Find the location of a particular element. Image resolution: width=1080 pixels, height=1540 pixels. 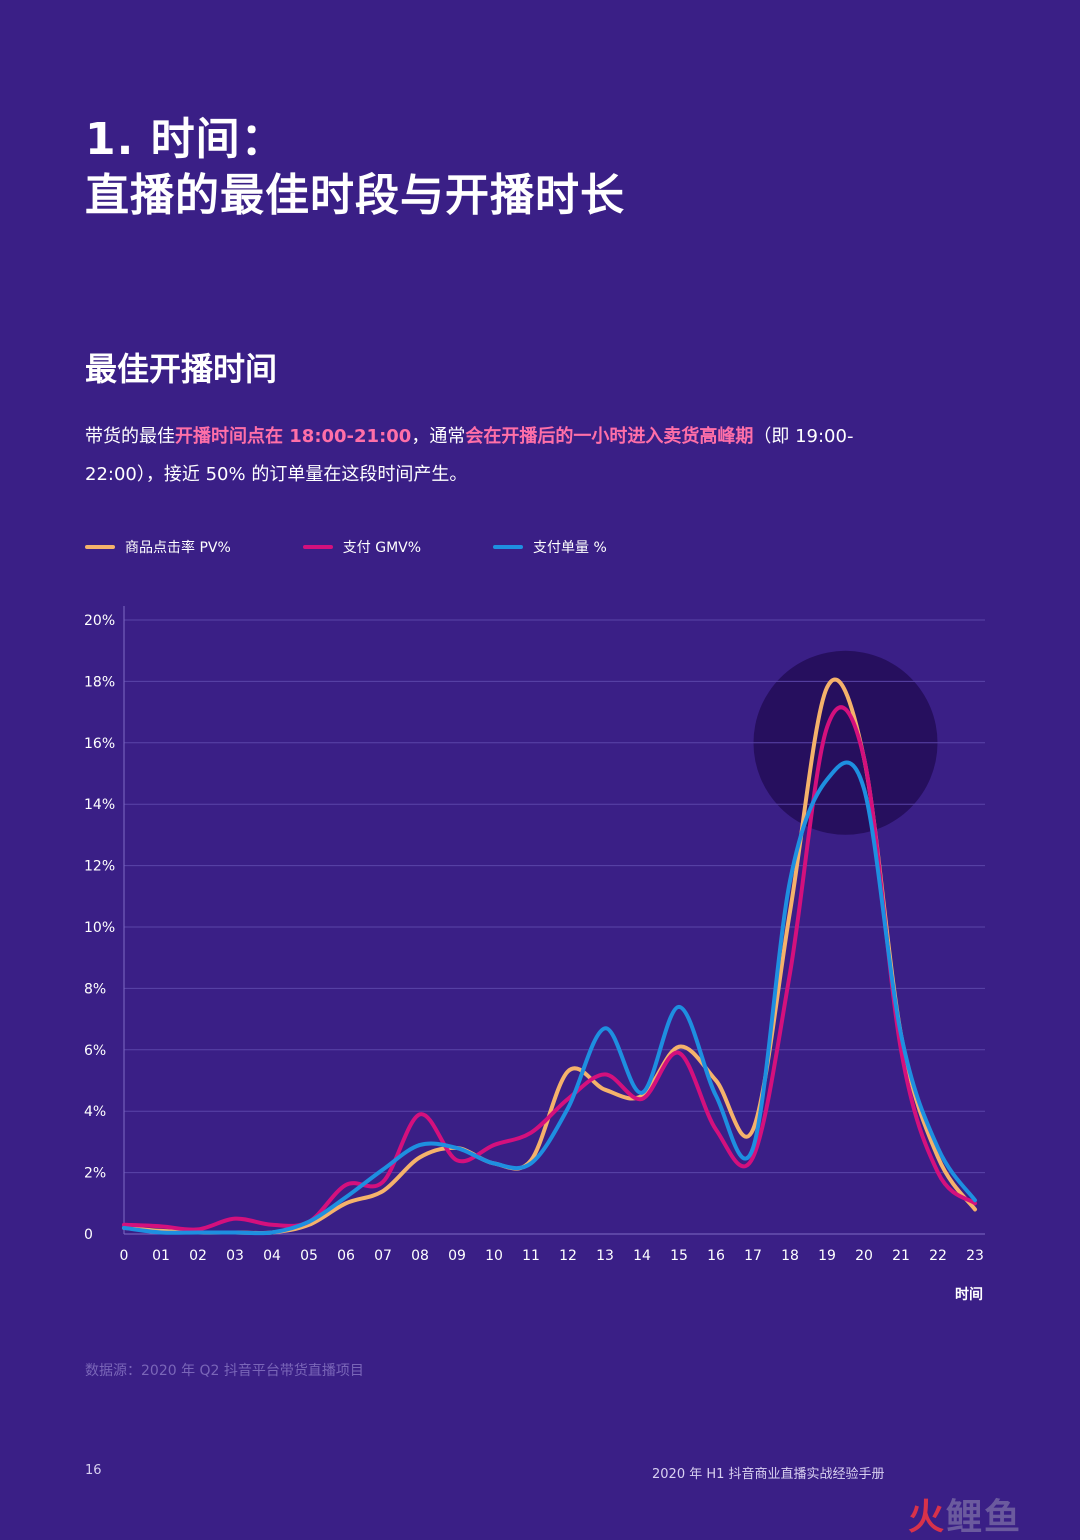

legend-swatch-gmv is located at coordinates (318, 547).